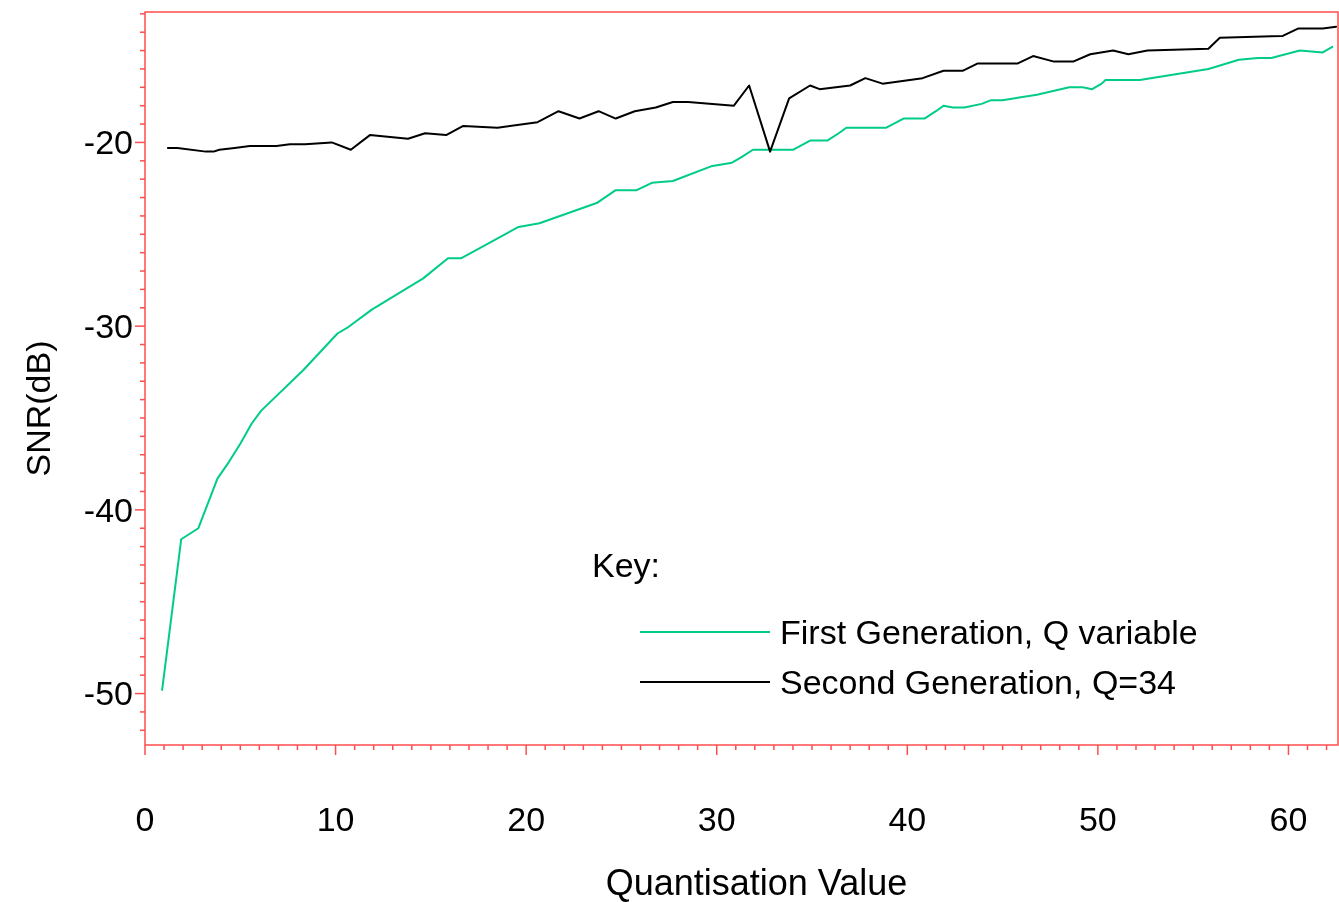  Describe the element at coordinates (108, 326) in the screenshot. I see `y-tick-label: -30` at that location.